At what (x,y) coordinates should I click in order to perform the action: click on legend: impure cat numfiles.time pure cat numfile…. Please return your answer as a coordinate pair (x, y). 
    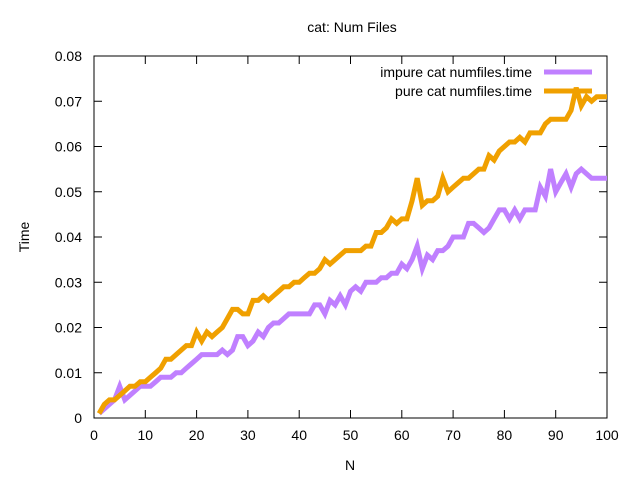
    Looking at the image, I should click on (486, 81).